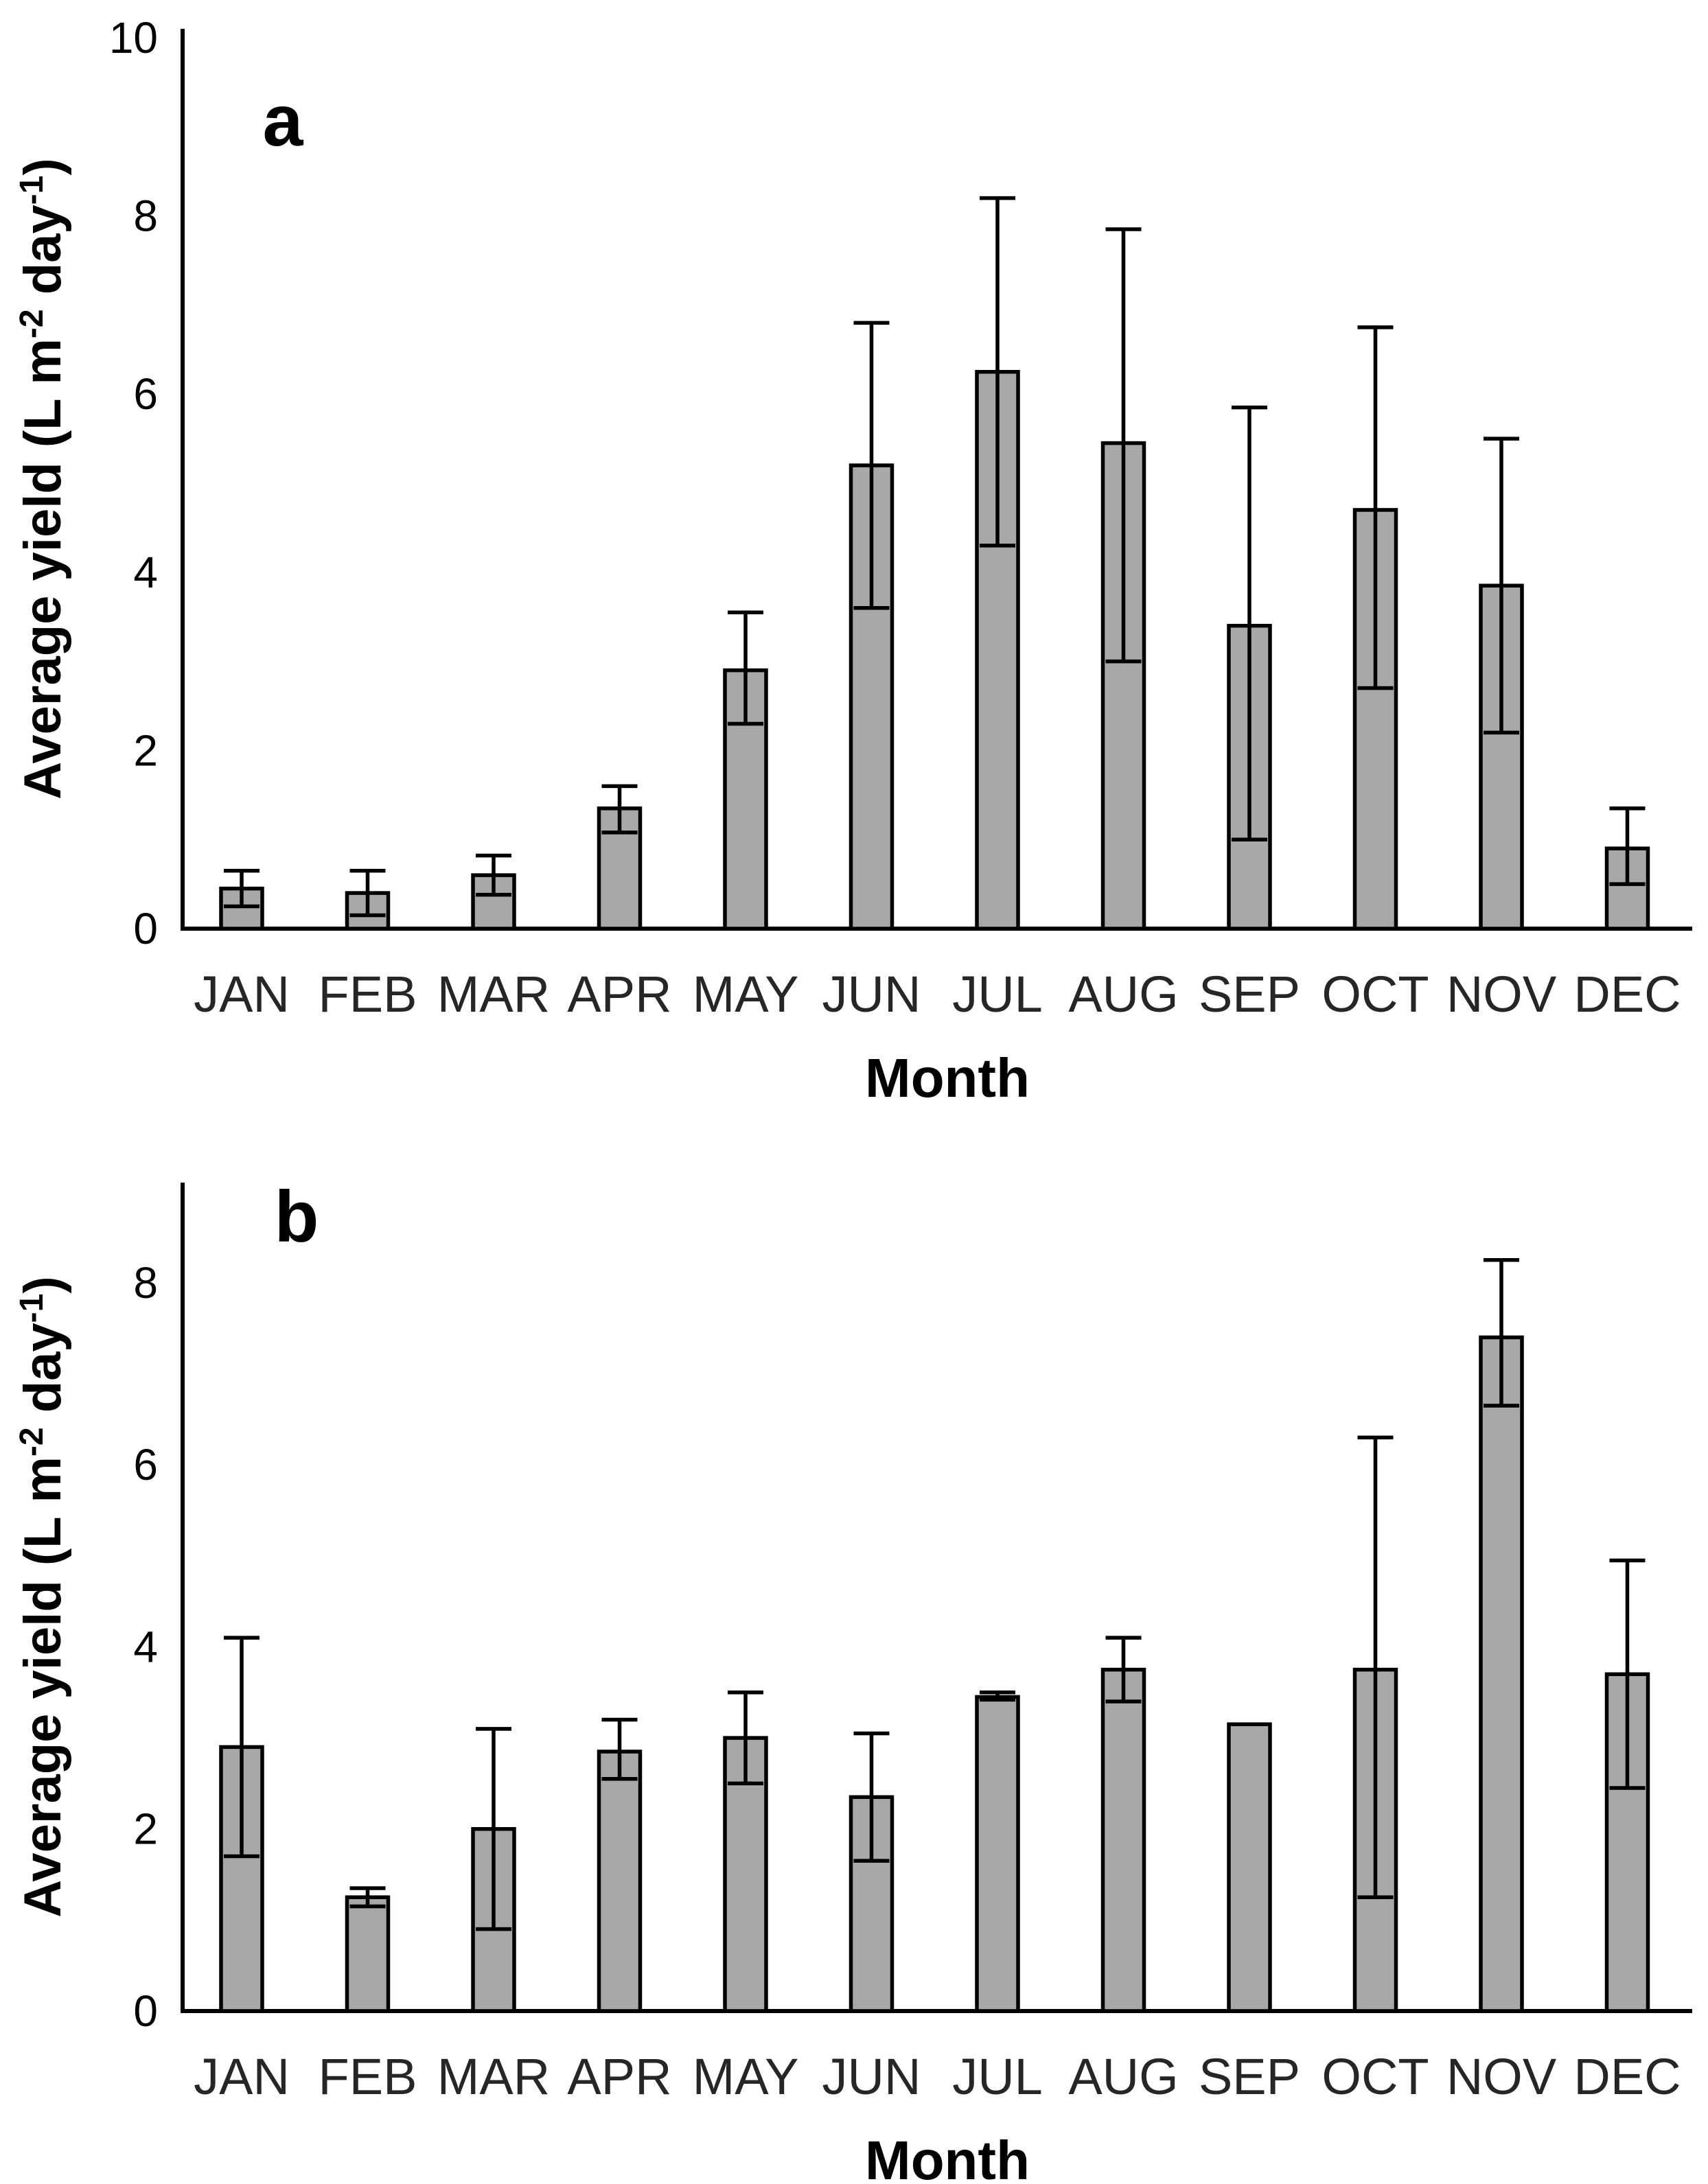  What do you see at coordinates (297, 1216) in the screenshot?
I see `panel-letter: b` at bounding box center [297, 1216].